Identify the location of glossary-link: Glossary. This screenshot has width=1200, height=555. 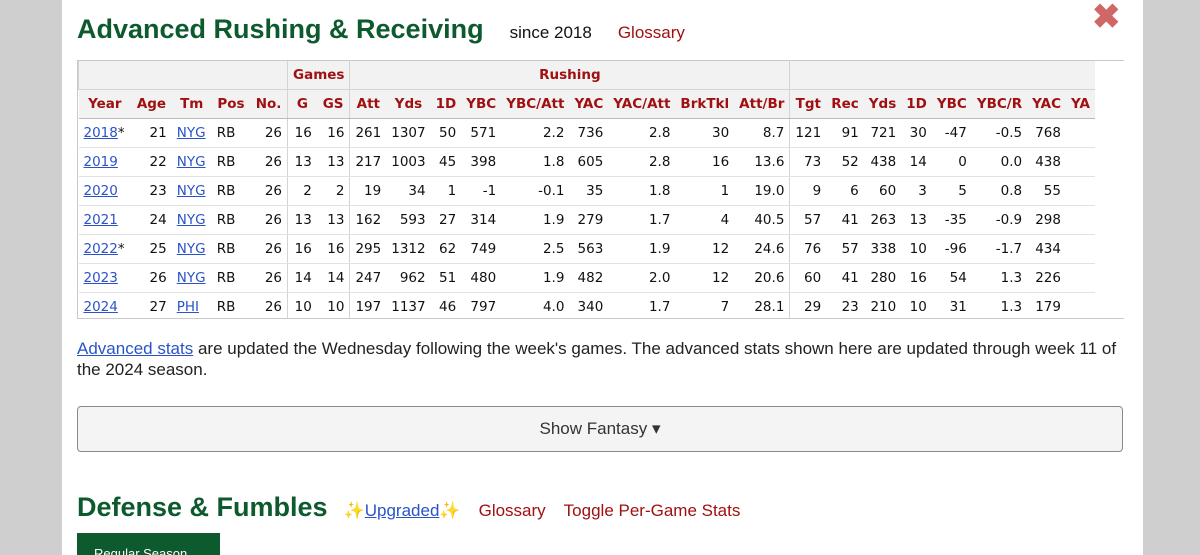
(651, 32).